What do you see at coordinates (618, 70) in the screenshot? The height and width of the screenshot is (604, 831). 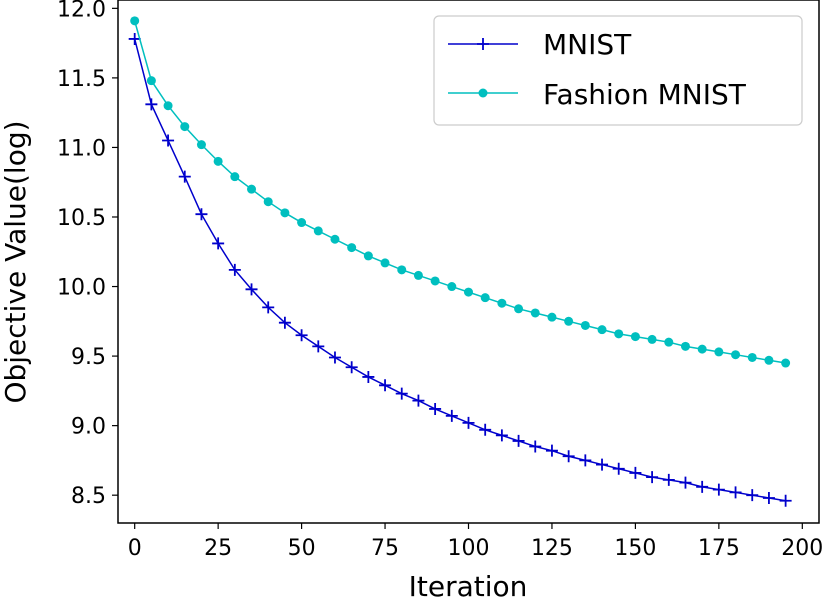 I see `legend-box` at bounding box center [618, 70].